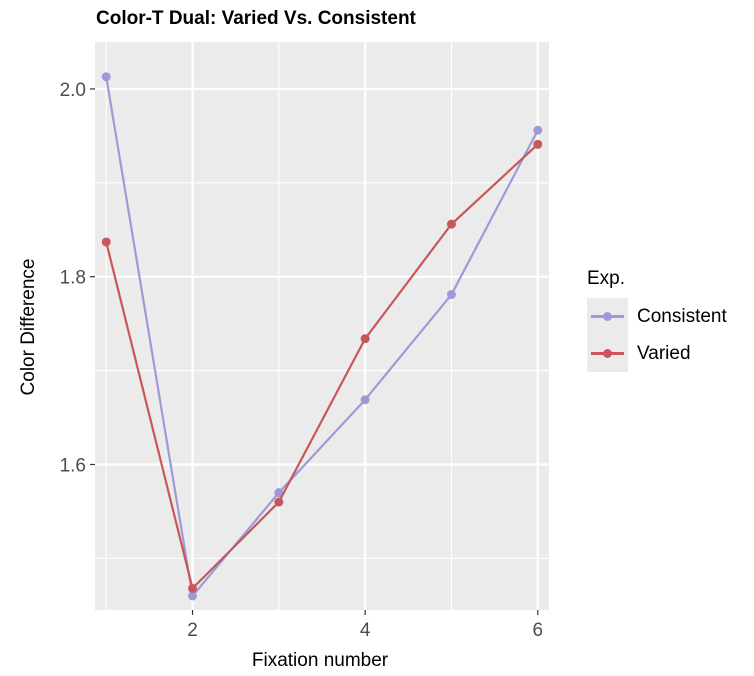  I want to click on legend-point-varied, so click(607, 353).